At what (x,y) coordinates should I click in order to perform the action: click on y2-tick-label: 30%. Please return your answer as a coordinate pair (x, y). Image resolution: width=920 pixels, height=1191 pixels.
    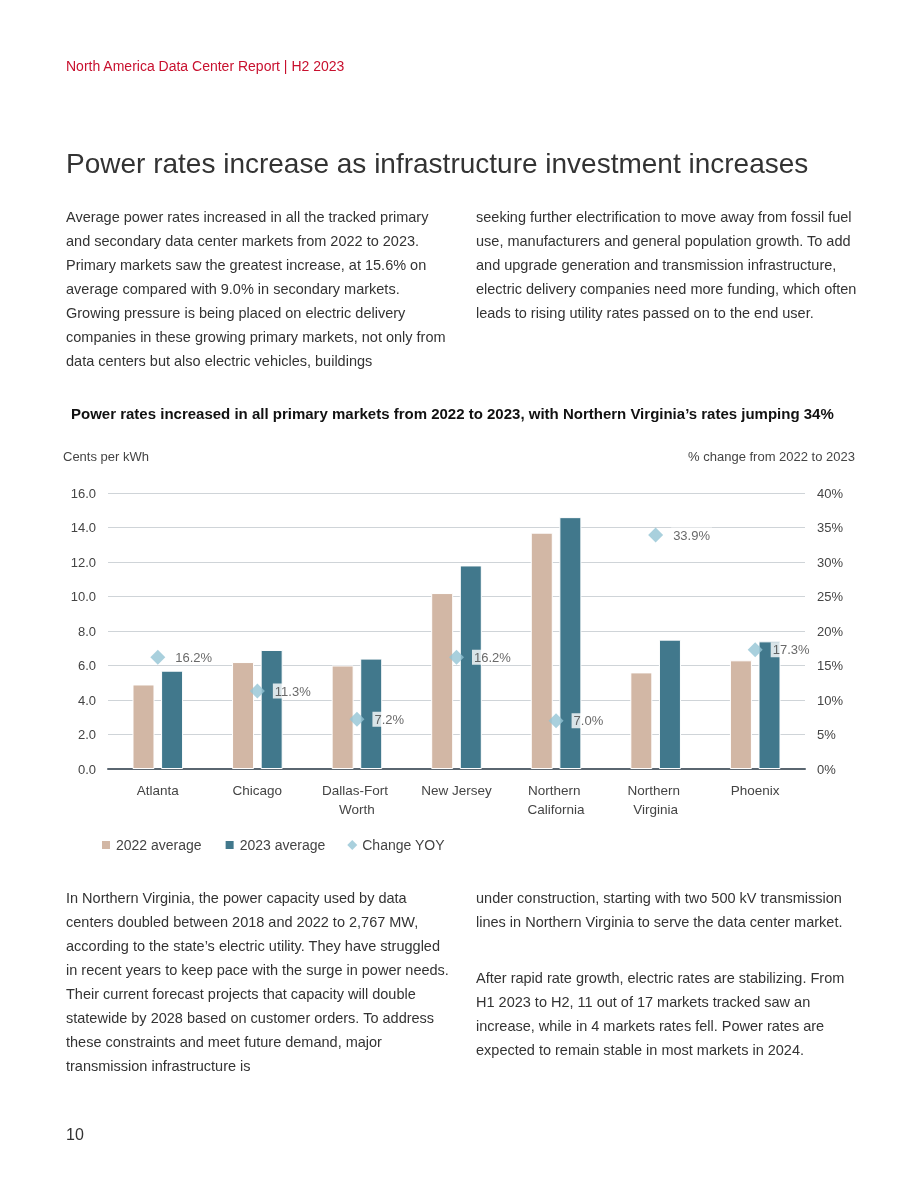
    Looking at the image, I should click on (830, 562).